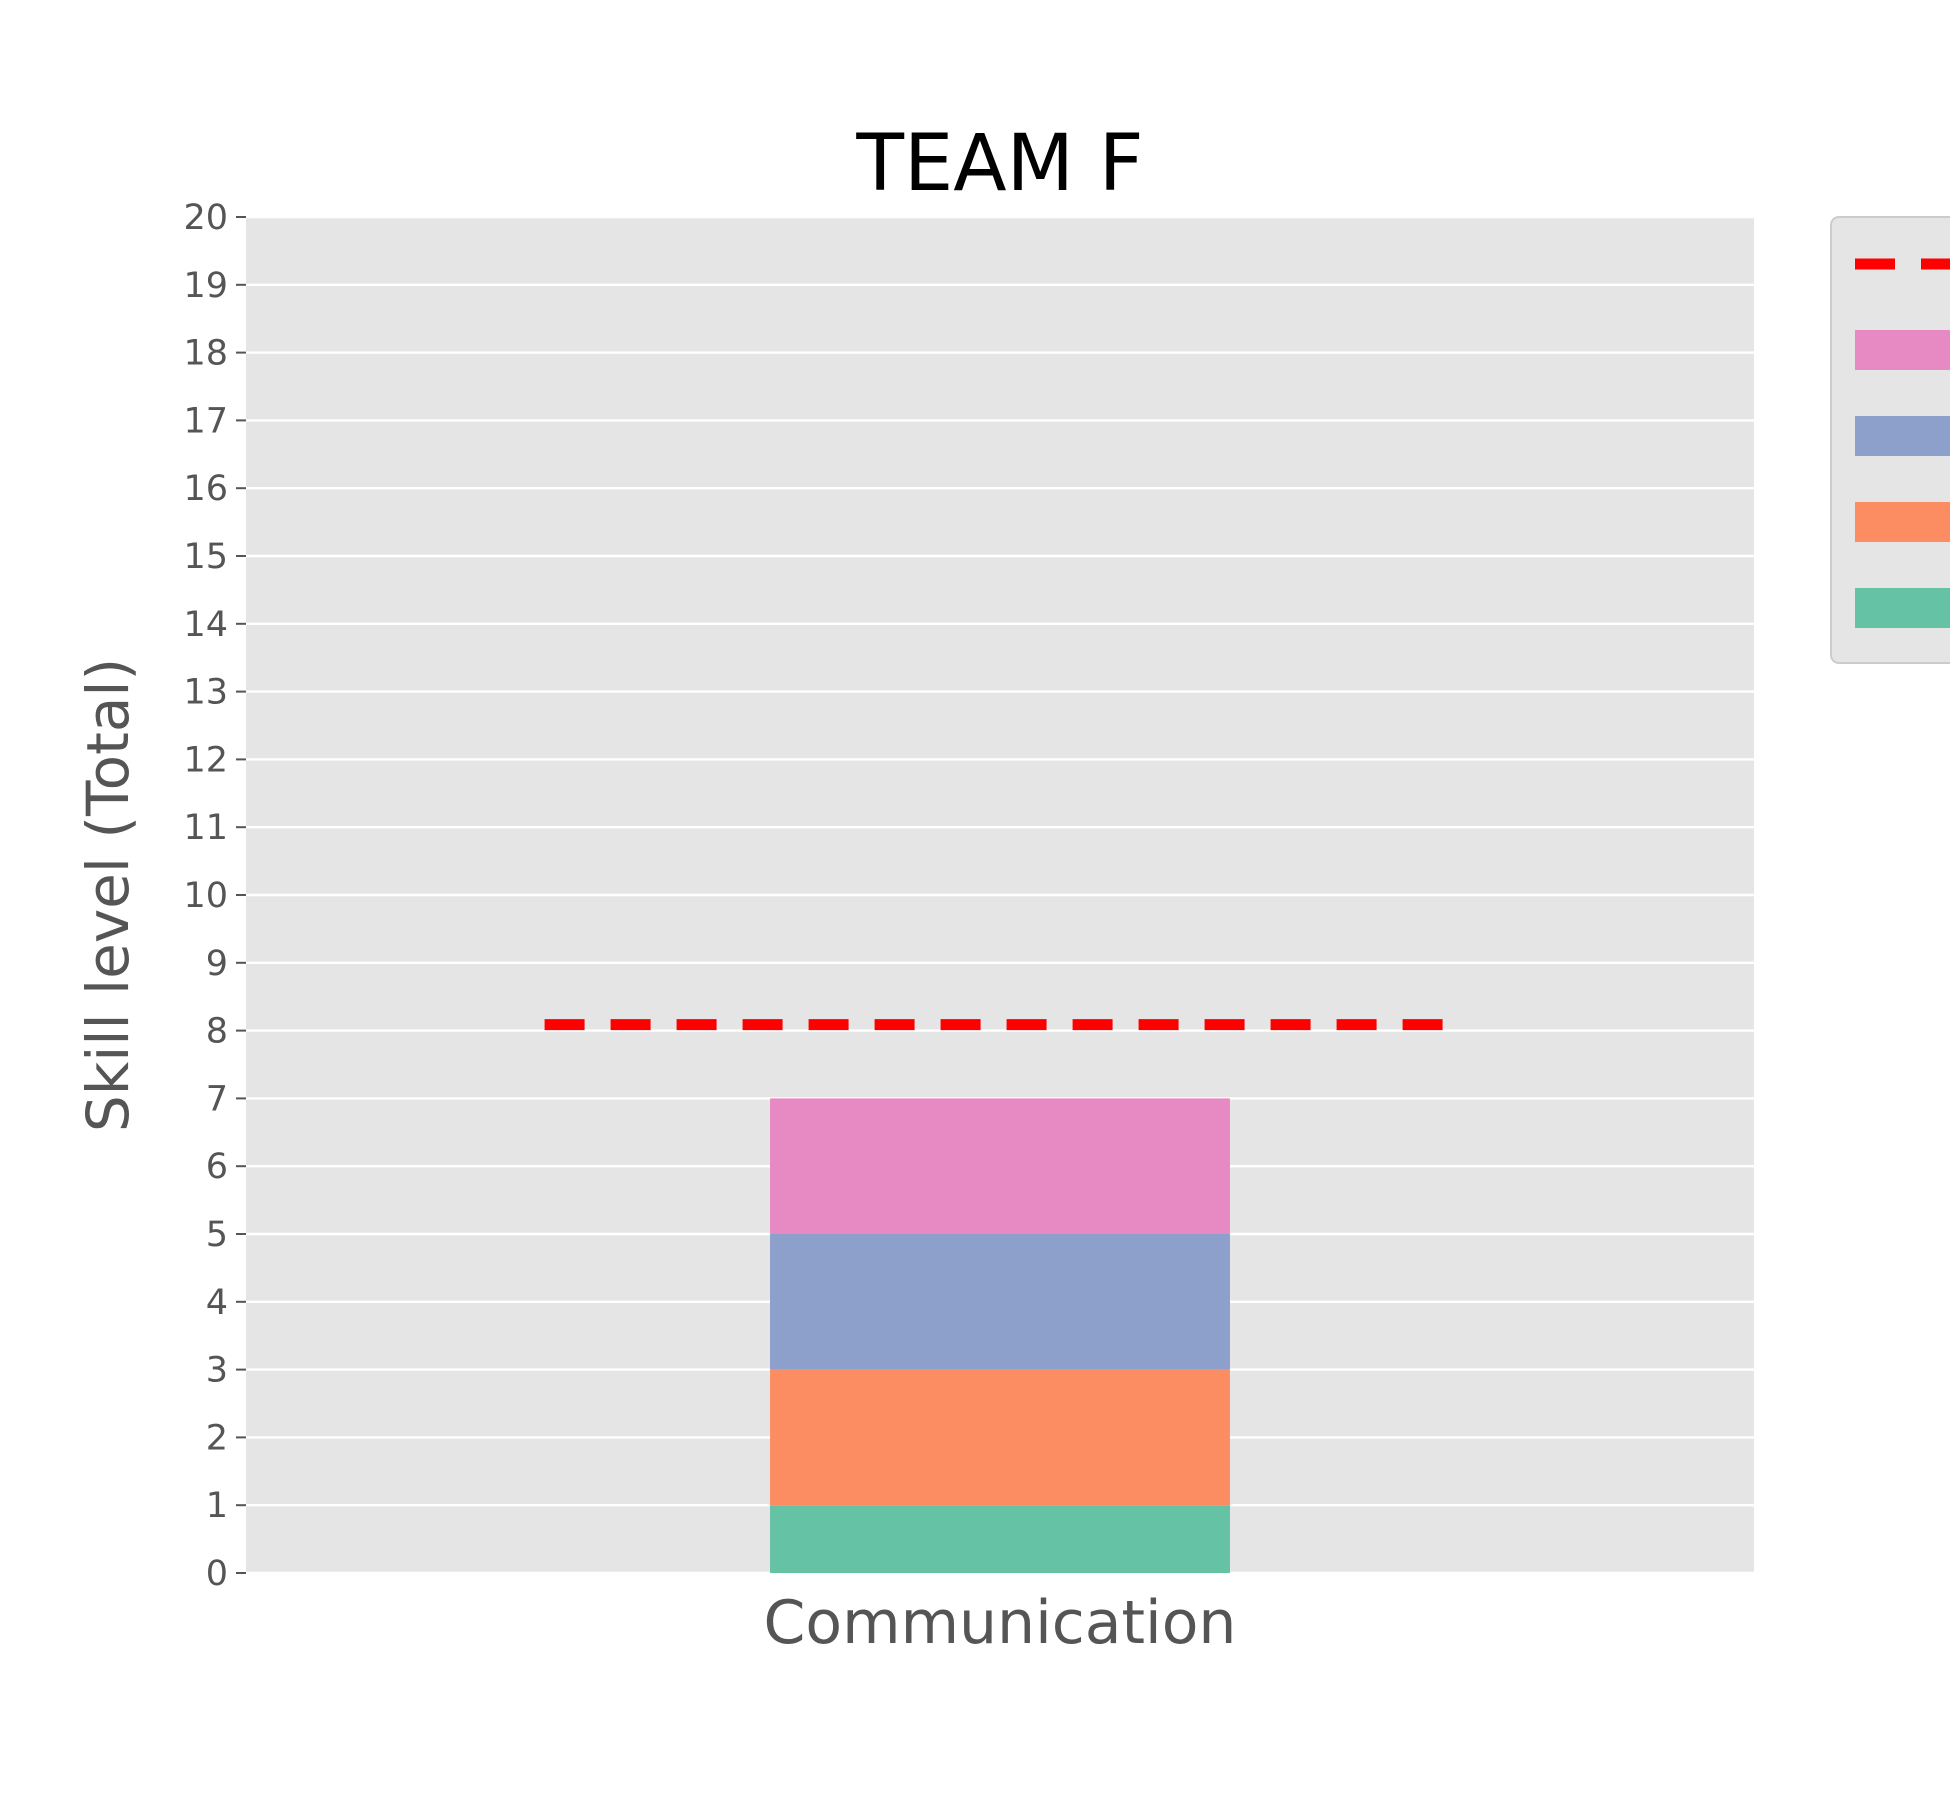 The image size is (1950, 1800). What do you see at coordinates (217, 1438) in the screenshot?
I see `y-tick-label: 2` at bounding box center [217, 1438].